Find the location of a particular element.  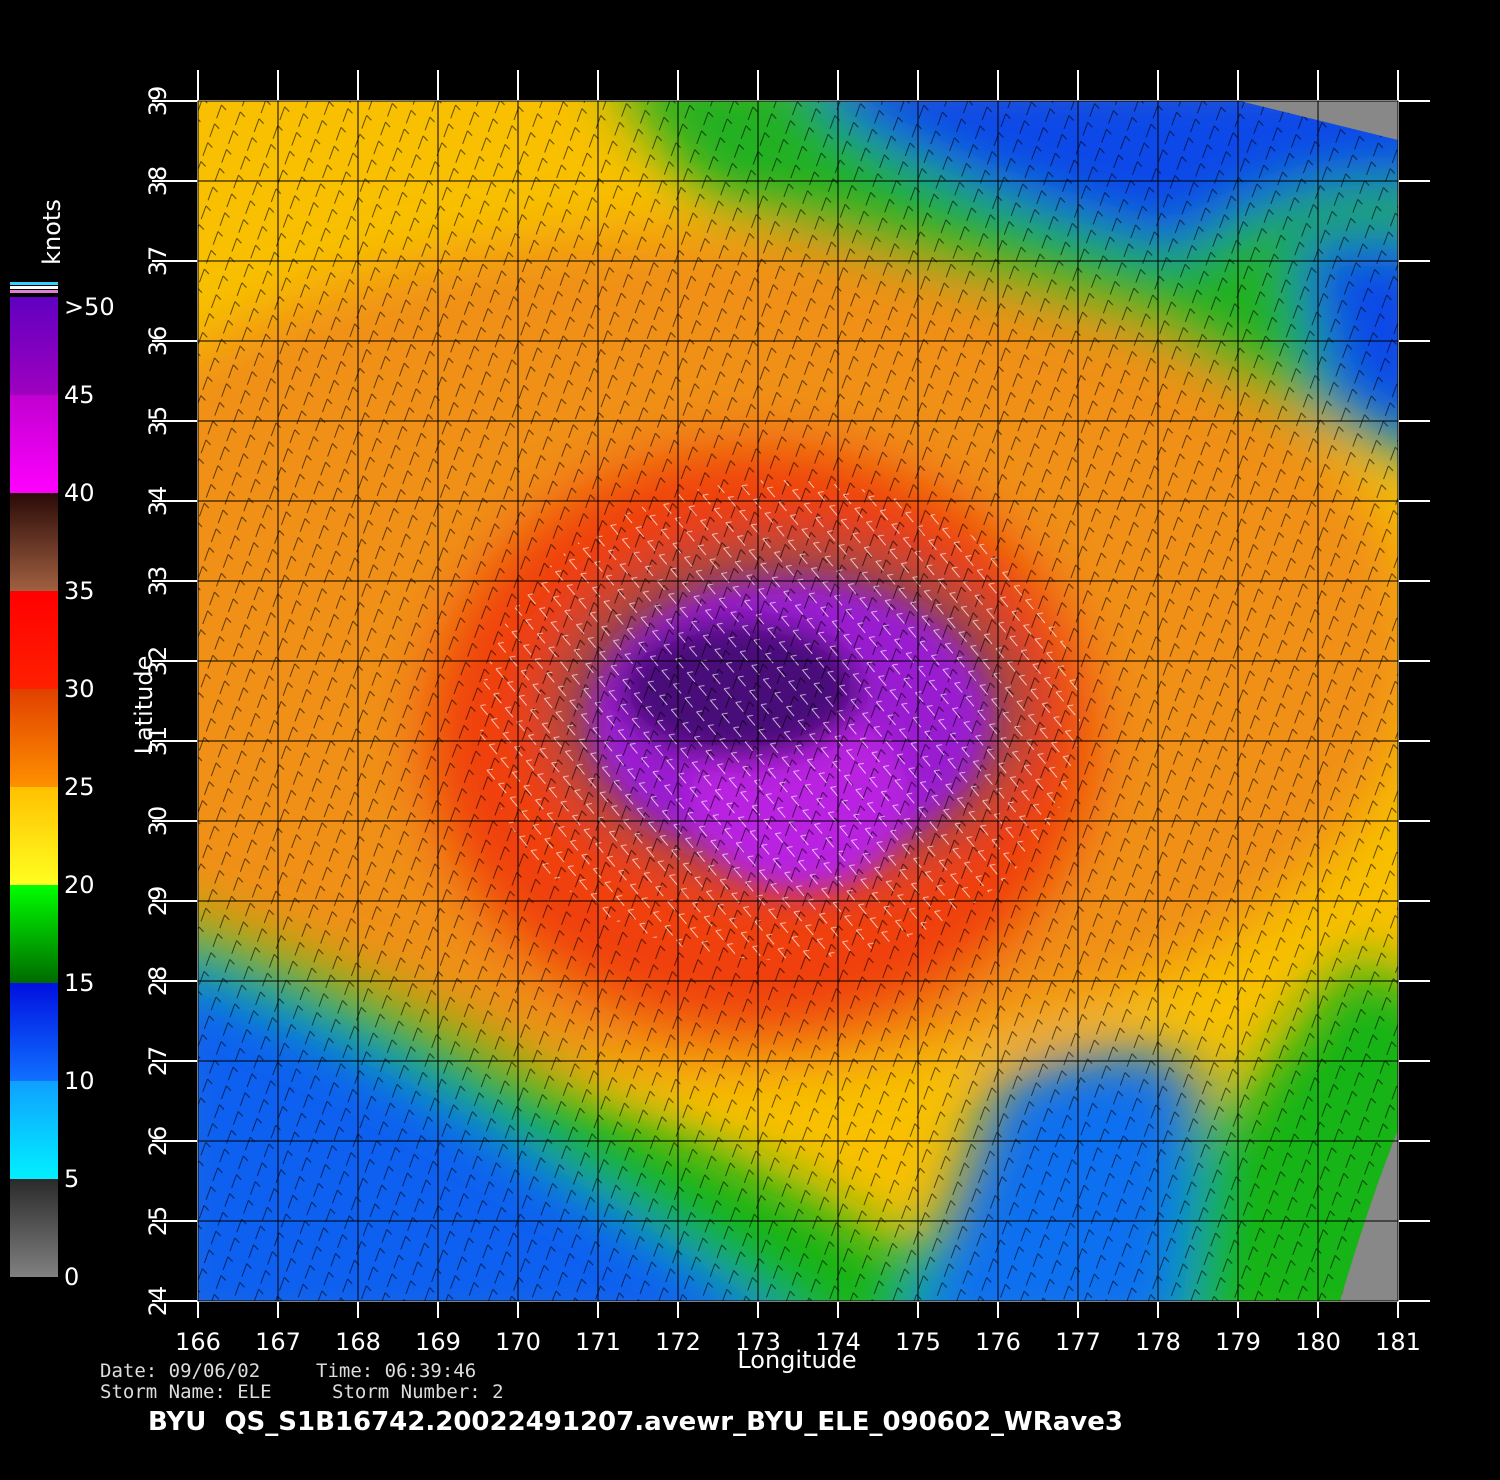

colorbar-tick-label: 40 is located at coordinates (79, 493).